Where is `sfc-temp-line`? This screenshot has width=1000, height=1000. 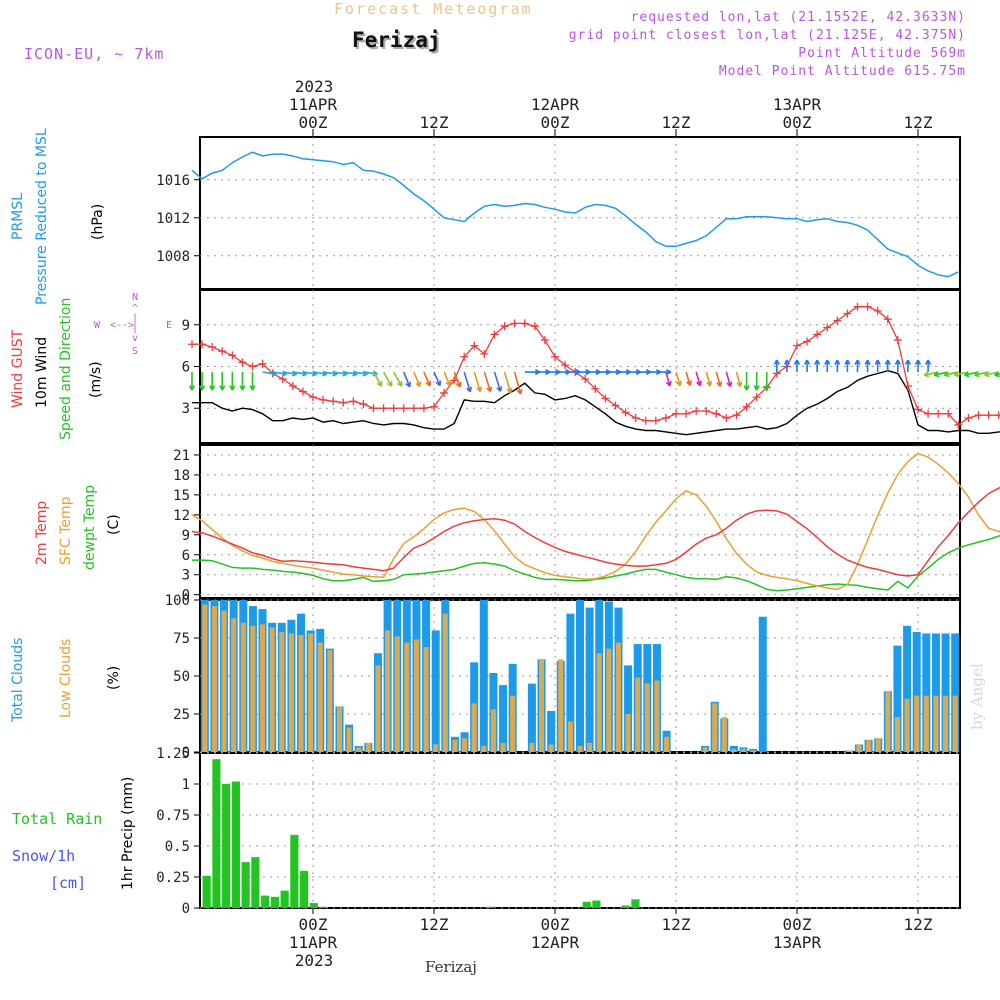 sfc-temp-line is located at coordinates (595, 521).